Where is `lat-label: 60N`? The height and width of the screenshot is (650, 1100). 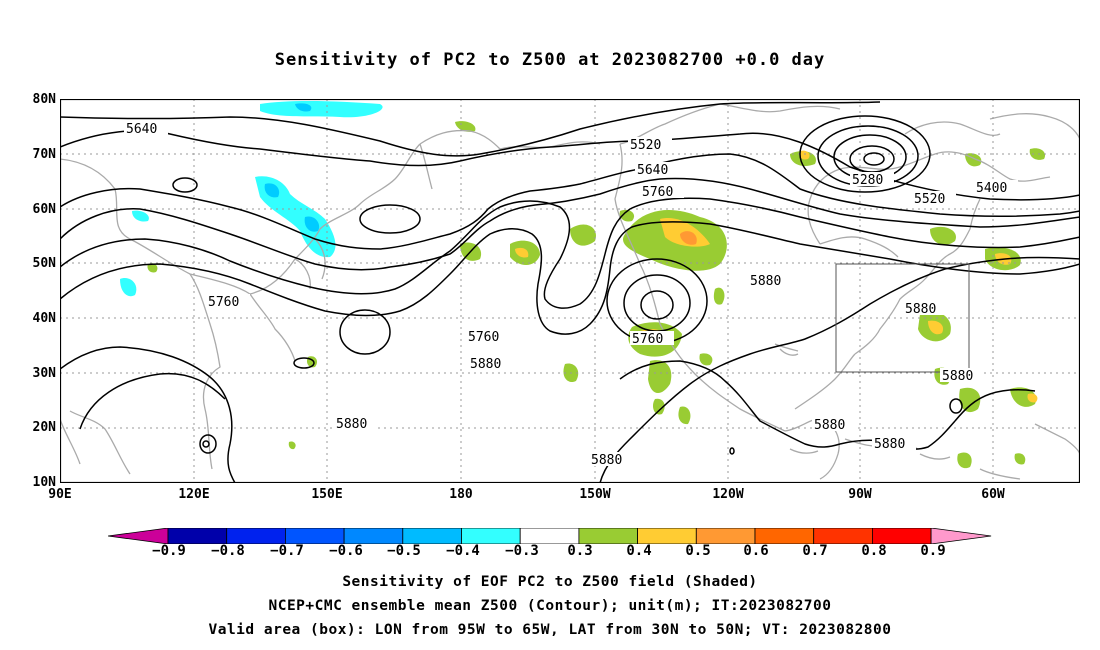
lat-label: 60N is located at coordinates (44, 209).